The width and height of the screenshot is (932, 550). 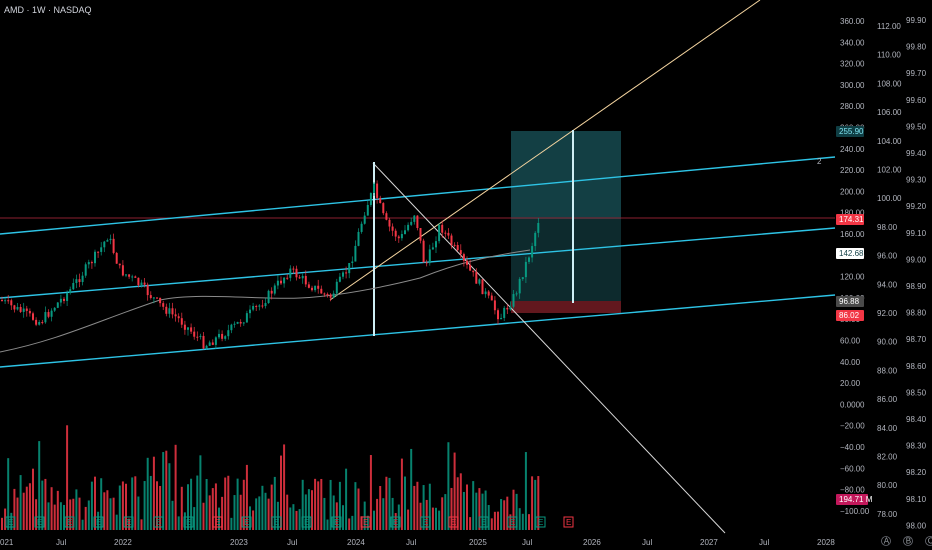 I want to click on tertiary-axis-label: 98.70, so click(x=916, y=339).